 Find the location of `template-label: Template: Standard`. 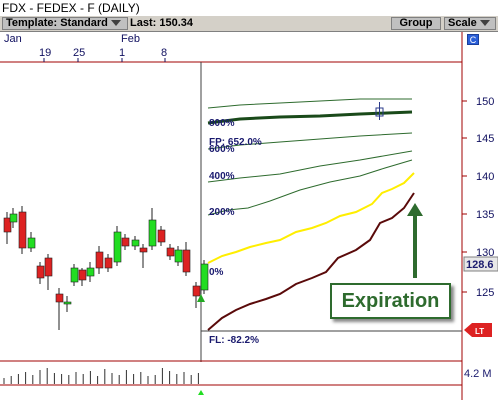

template-label: Template: Standard is located at coordinates (57, 23).